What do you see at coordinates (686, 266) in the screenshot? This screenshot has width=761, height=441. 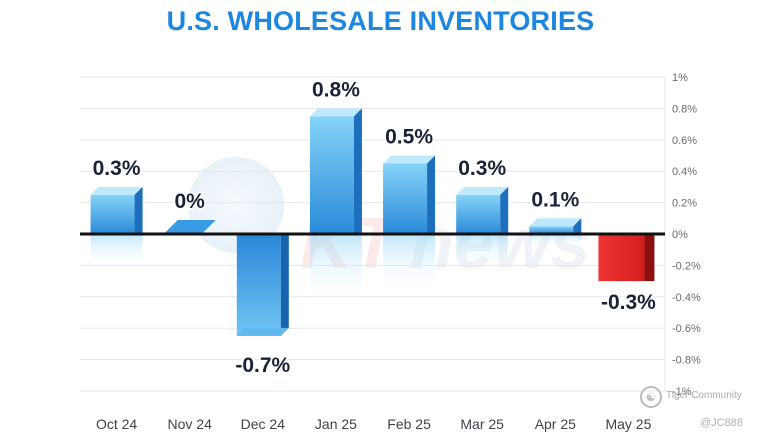 I see `y-tick-label: -0.2%` at bounding box center [686, 266].